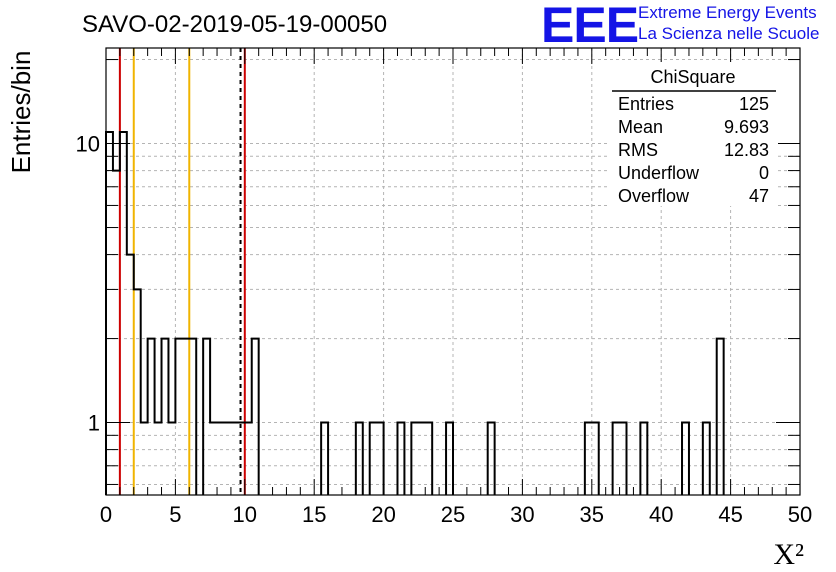 Image resolution: width=836 pixels, height=572 pixels. Describe the element at coordinates (730, 514) in the screenshot. I see `x-tick-label: 45` at that location.